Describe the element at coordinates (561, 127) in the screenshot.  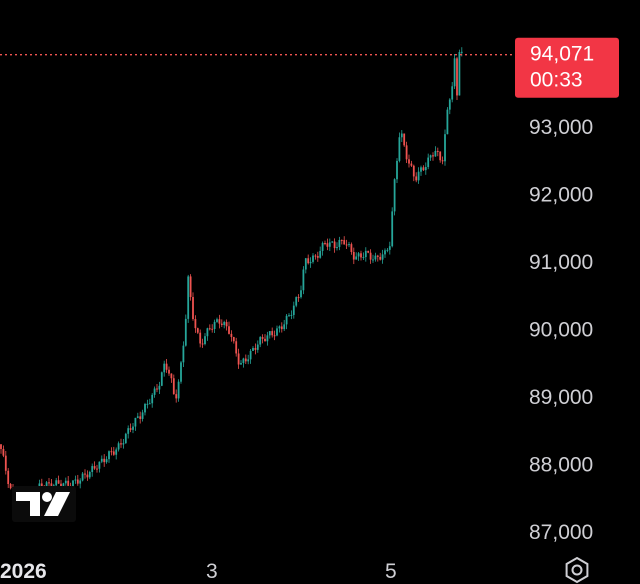
I see `y-tick-label: 93,000` at that location.